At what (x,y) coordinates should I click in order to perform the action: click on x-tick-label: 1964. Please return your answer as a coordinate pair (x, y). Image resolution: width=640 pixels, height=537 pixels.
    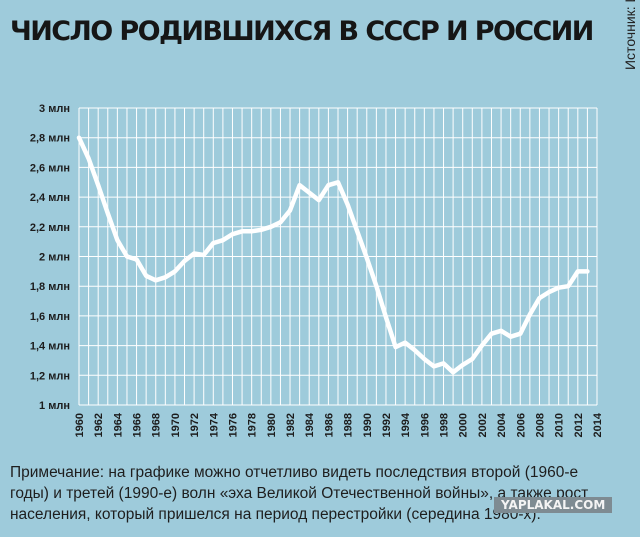
    Looking at the image, I should click on (118, 424).